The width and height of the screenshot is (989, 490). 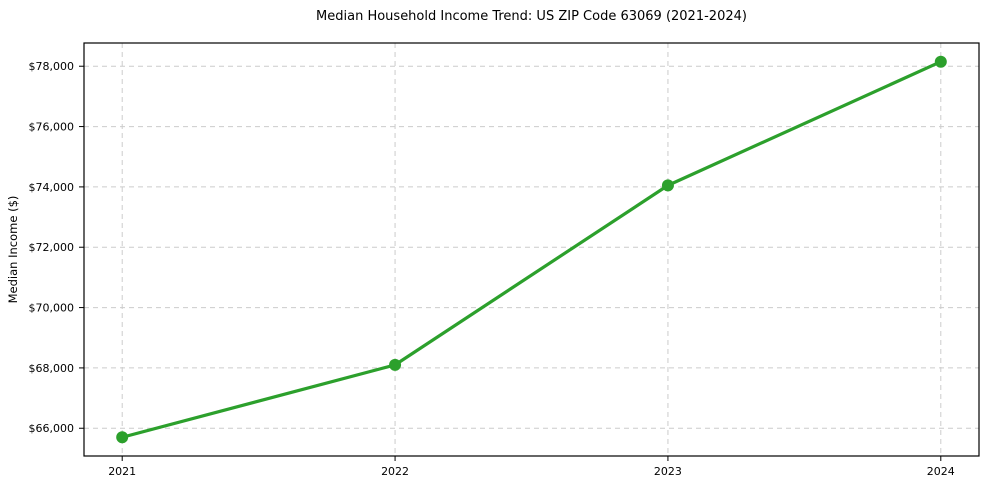 I want to click on y-tick-label: $70,000, so click(x=52, y=308).